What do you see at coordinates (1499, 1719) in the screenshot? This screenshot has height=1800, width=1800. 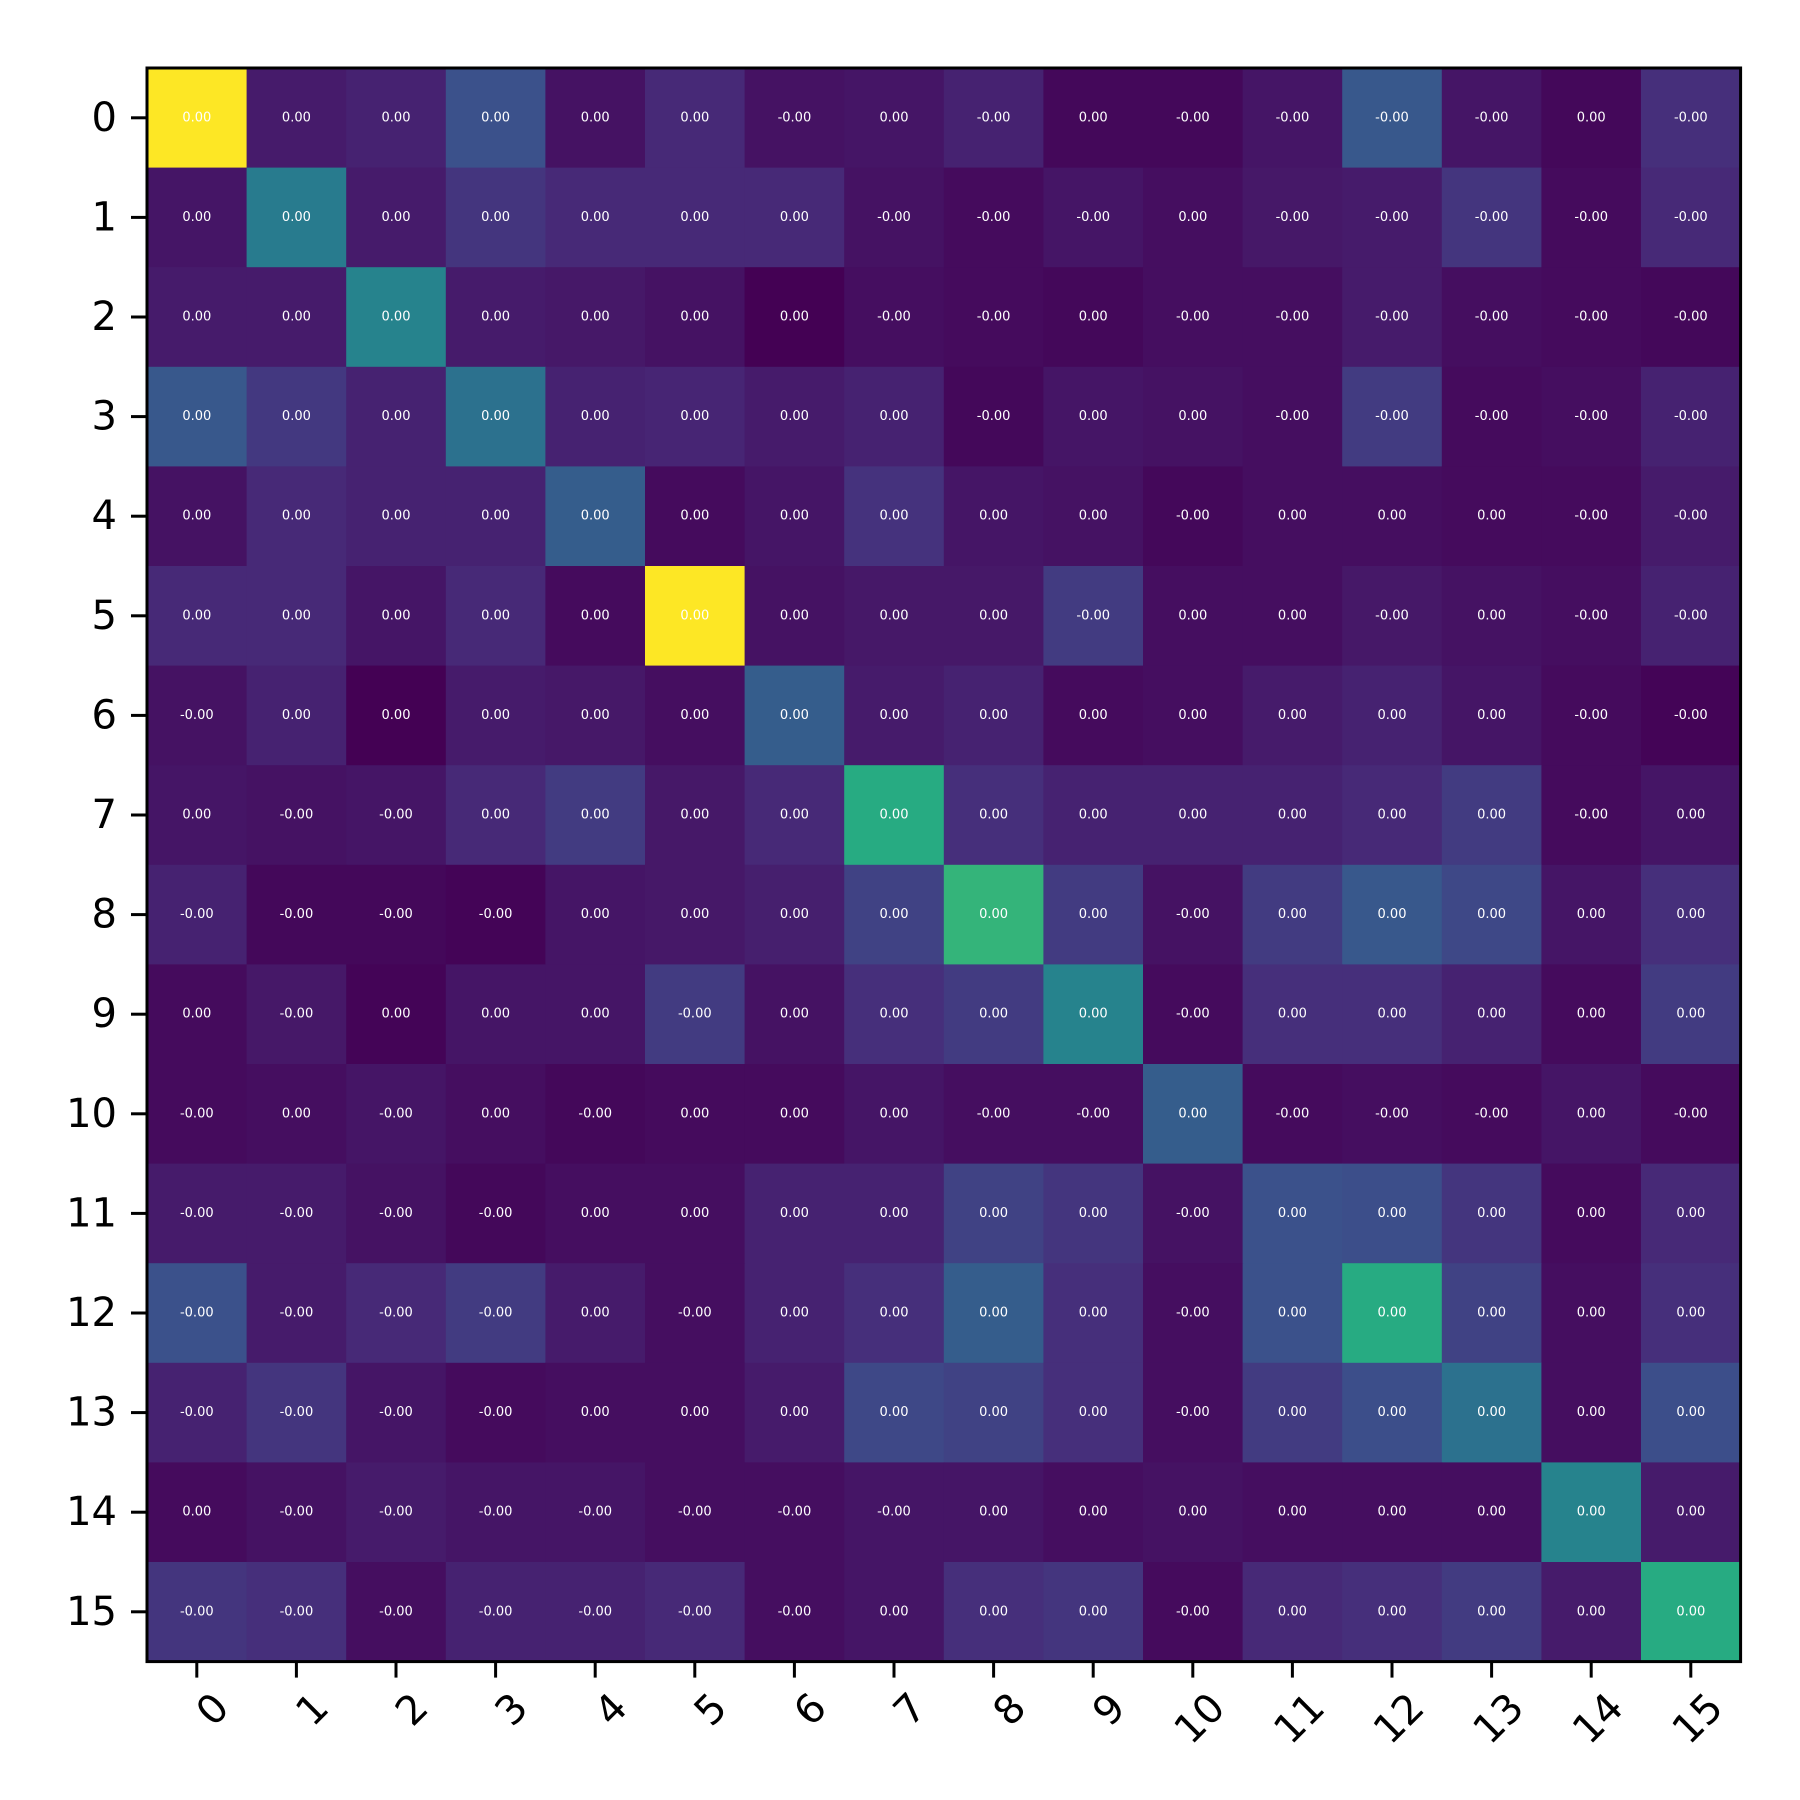 I see `x-tick-label: 13` at bounding box center [1499, 1719].